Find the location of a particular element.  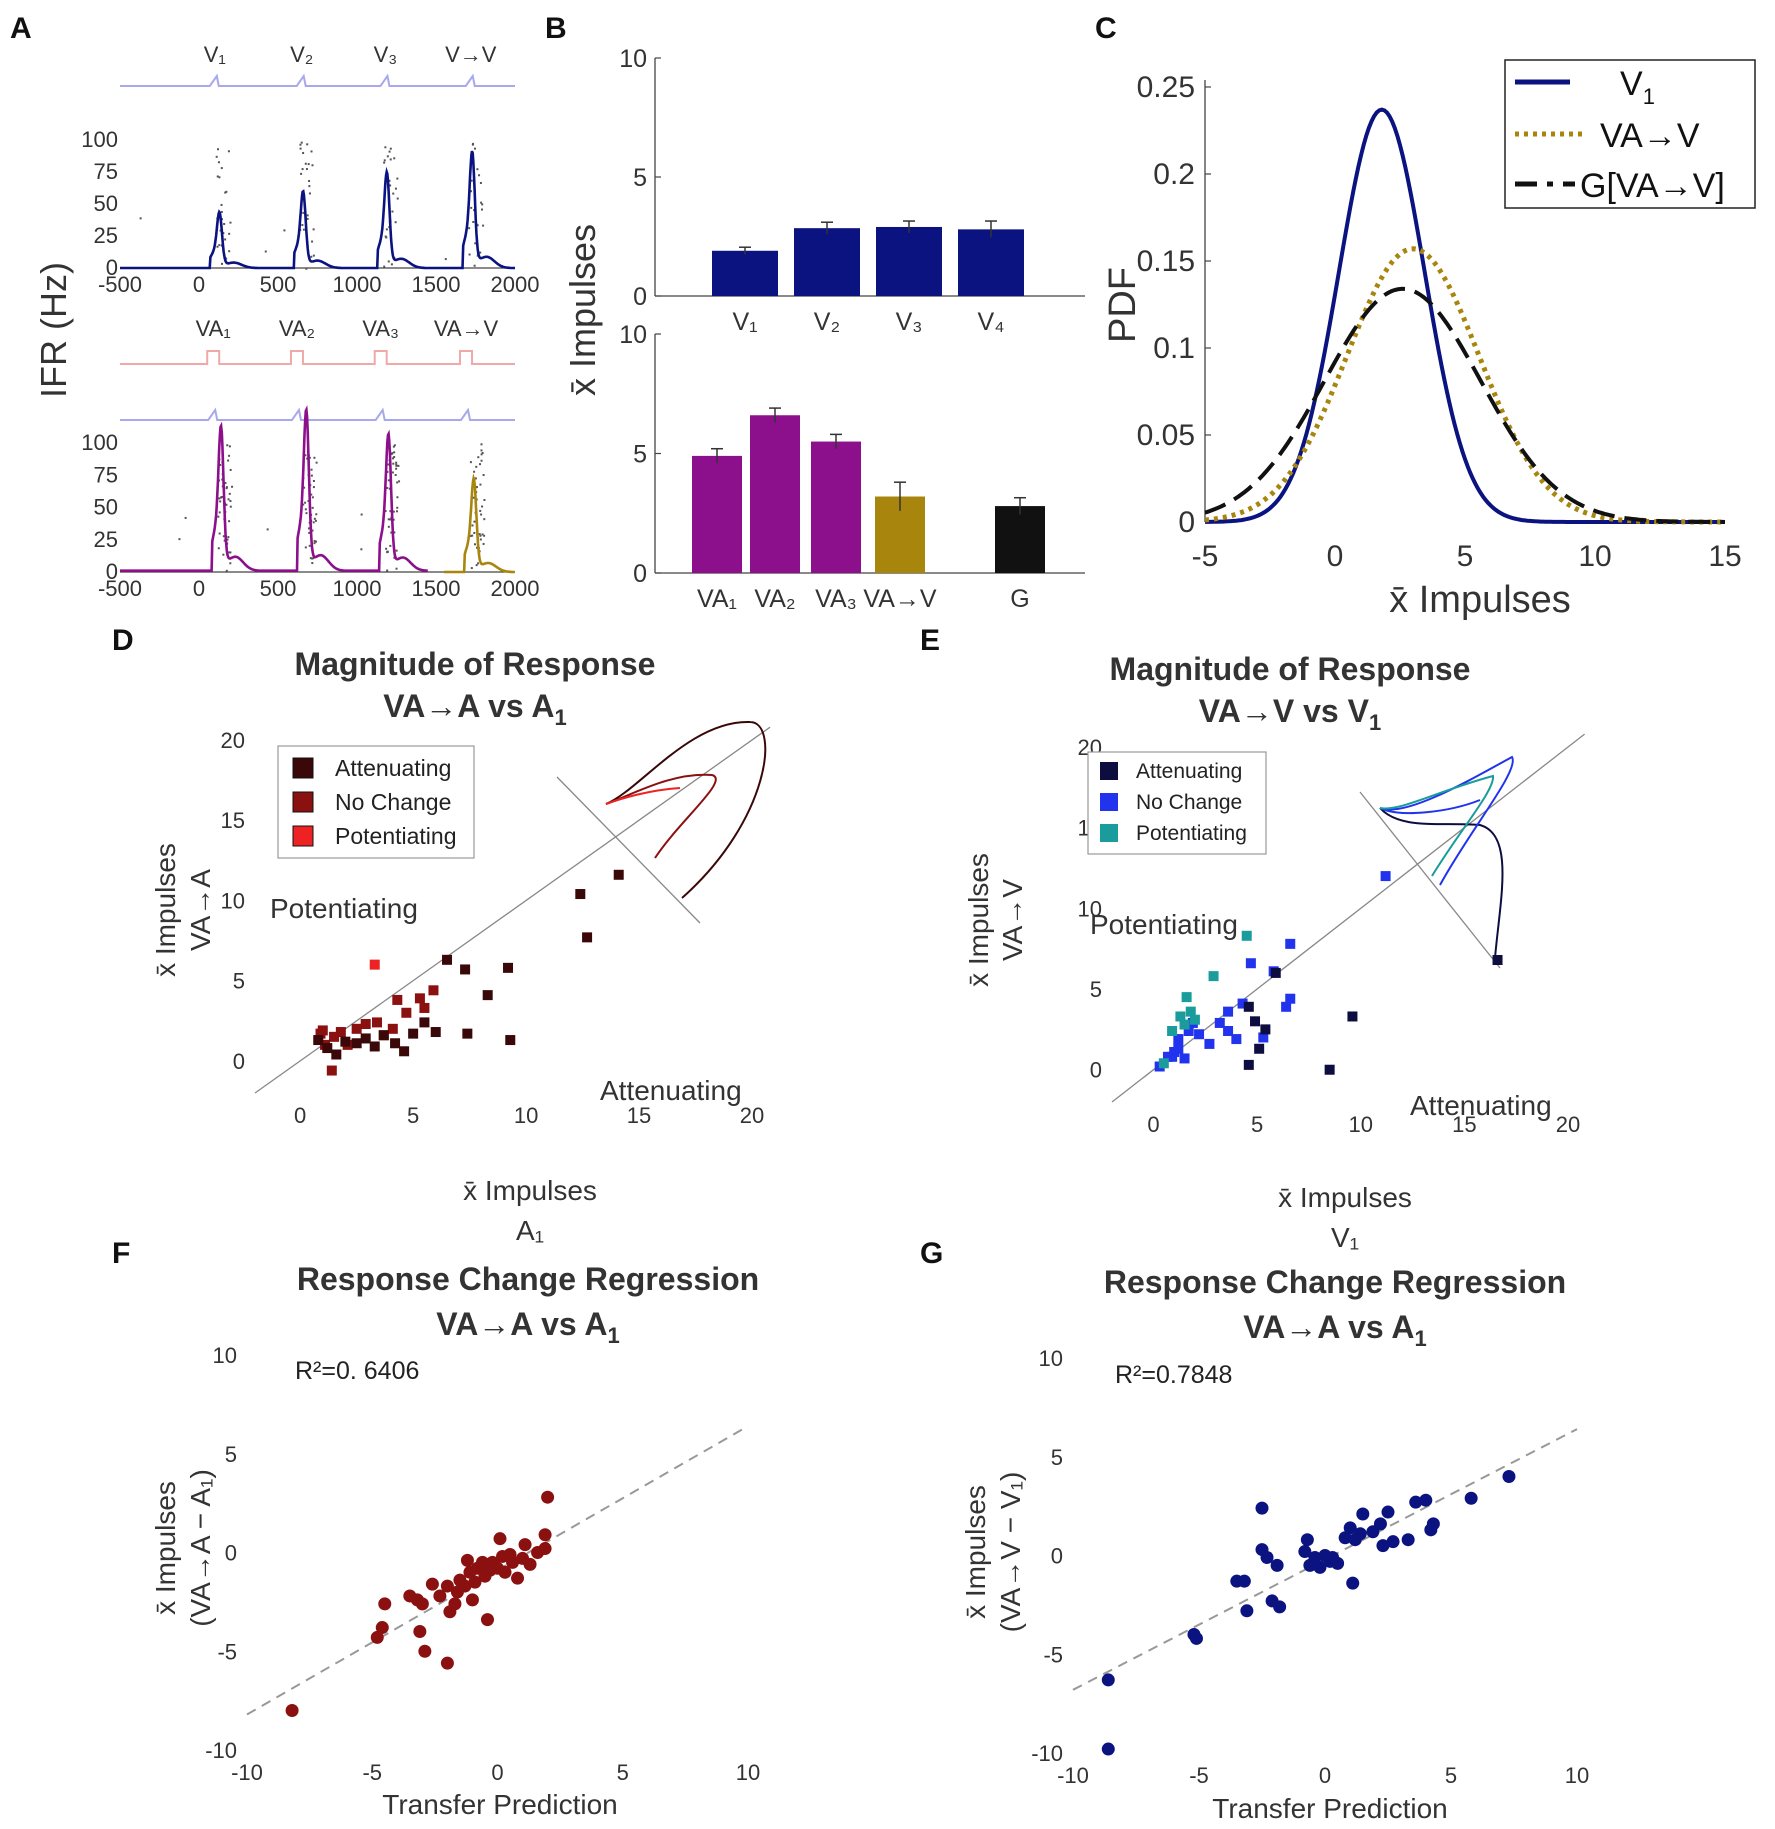

category-label: VA₁ is located at coordinates (717, 599).